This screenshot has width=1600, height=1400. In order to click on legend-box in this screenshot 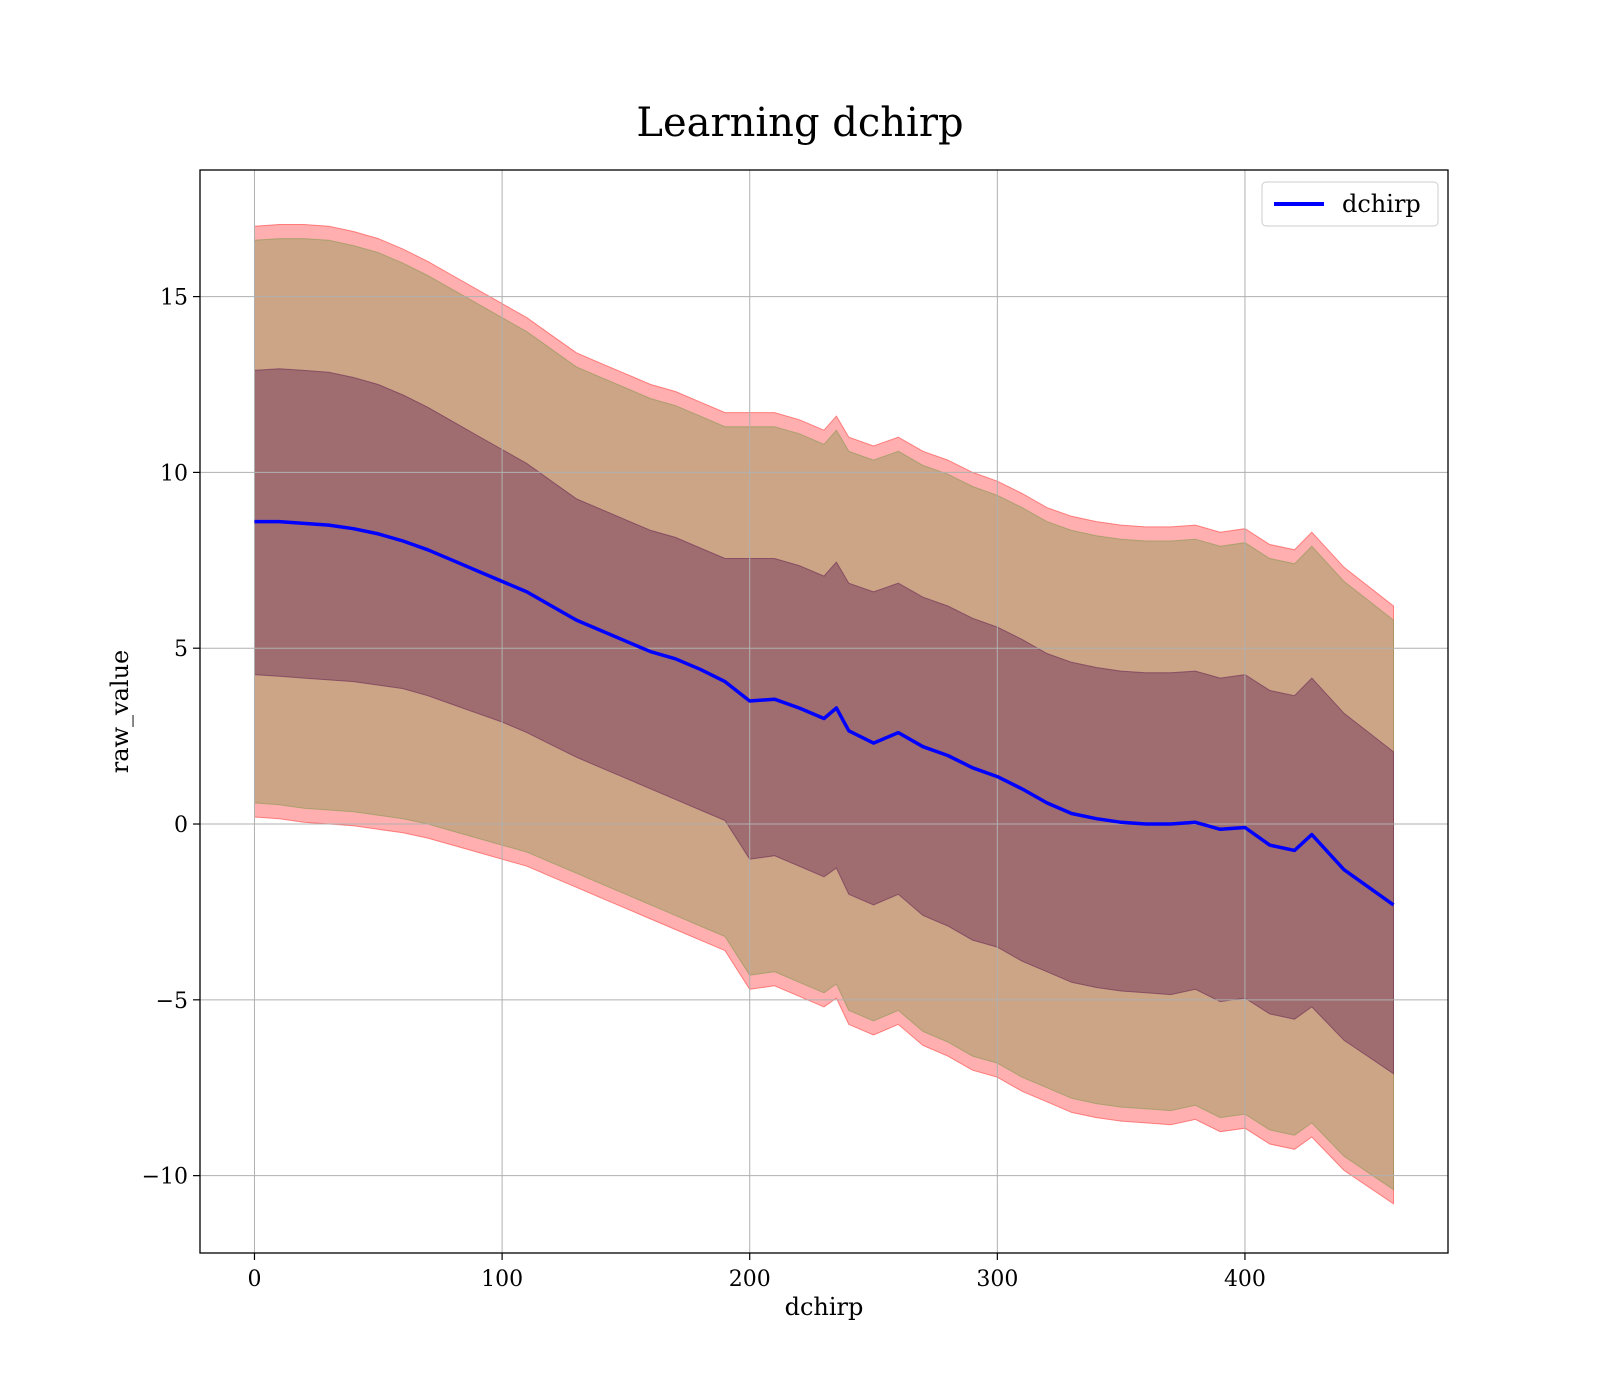, I will do `click(1350, 204)`.